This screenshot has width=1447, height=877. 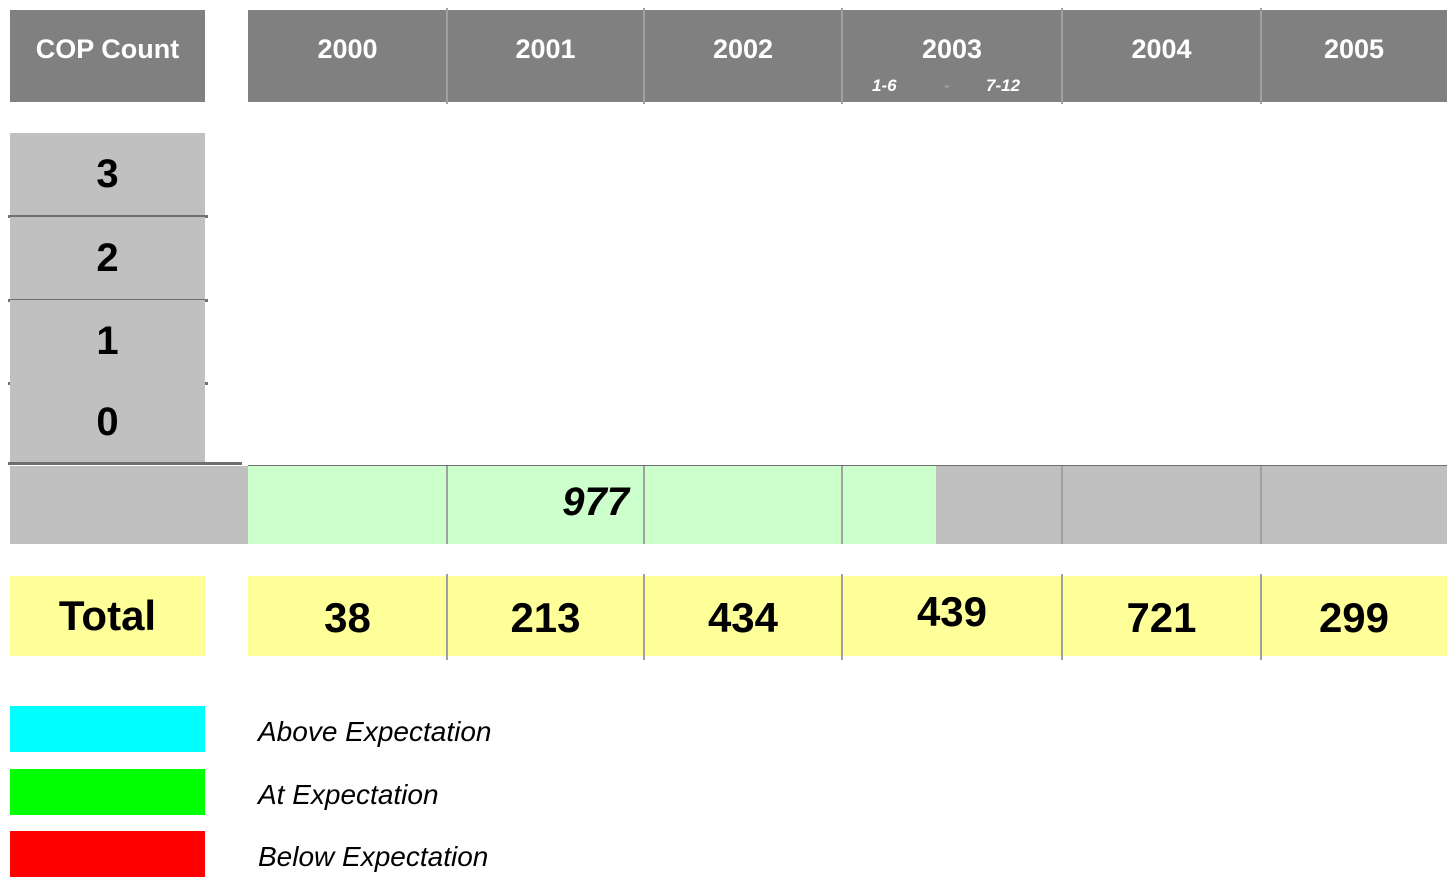 What do you see at coordinates (129, 505) in the screenshot?
I see `band-left` at bounding box center [129, 505].